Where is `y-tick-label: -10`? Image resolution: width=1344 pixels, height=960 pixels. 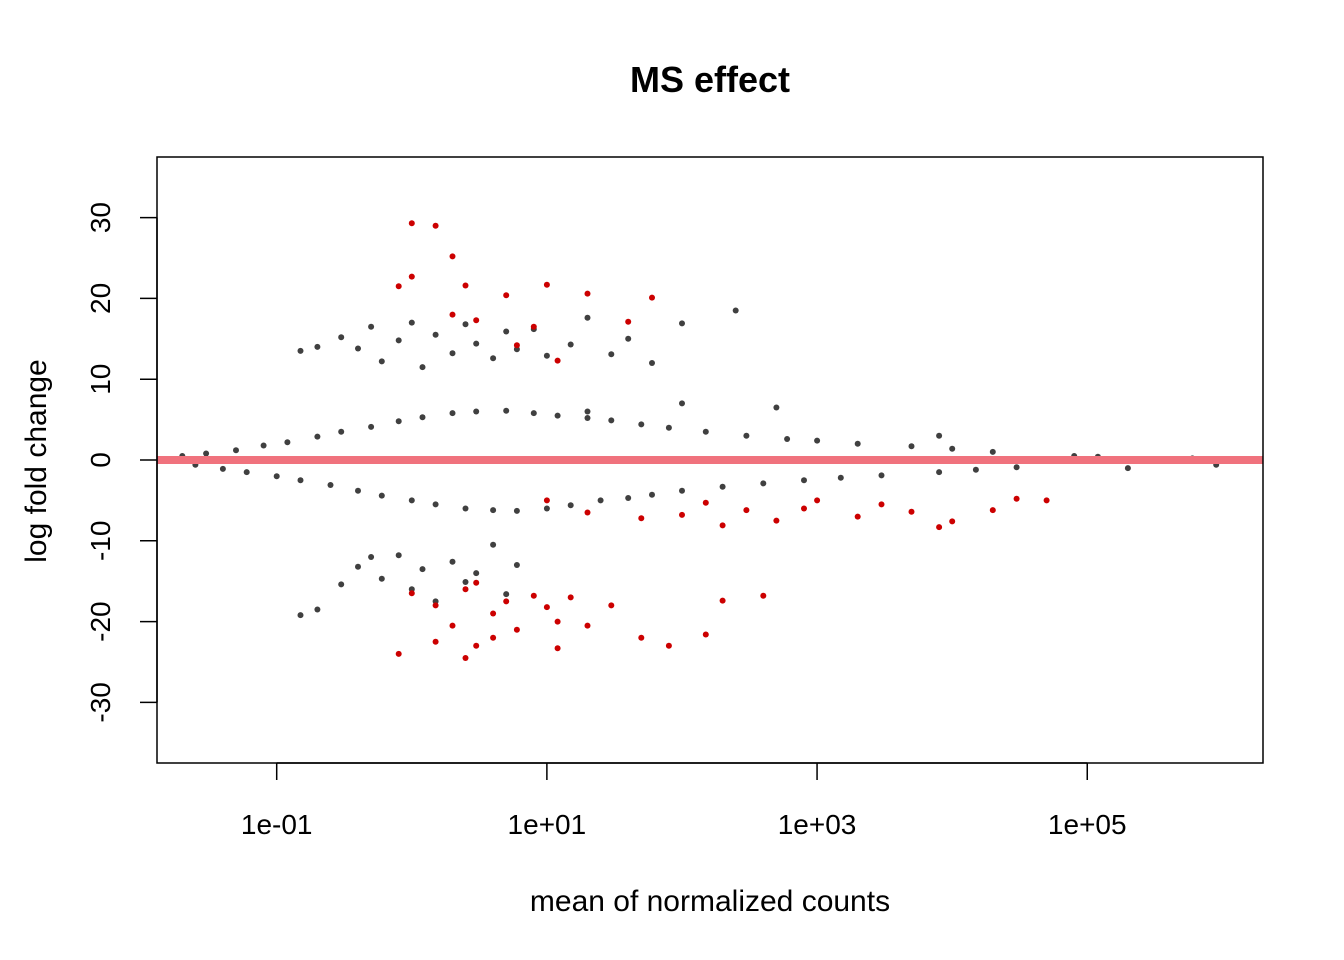
y-tick-label: -10 is located at coordinates (100, 541).